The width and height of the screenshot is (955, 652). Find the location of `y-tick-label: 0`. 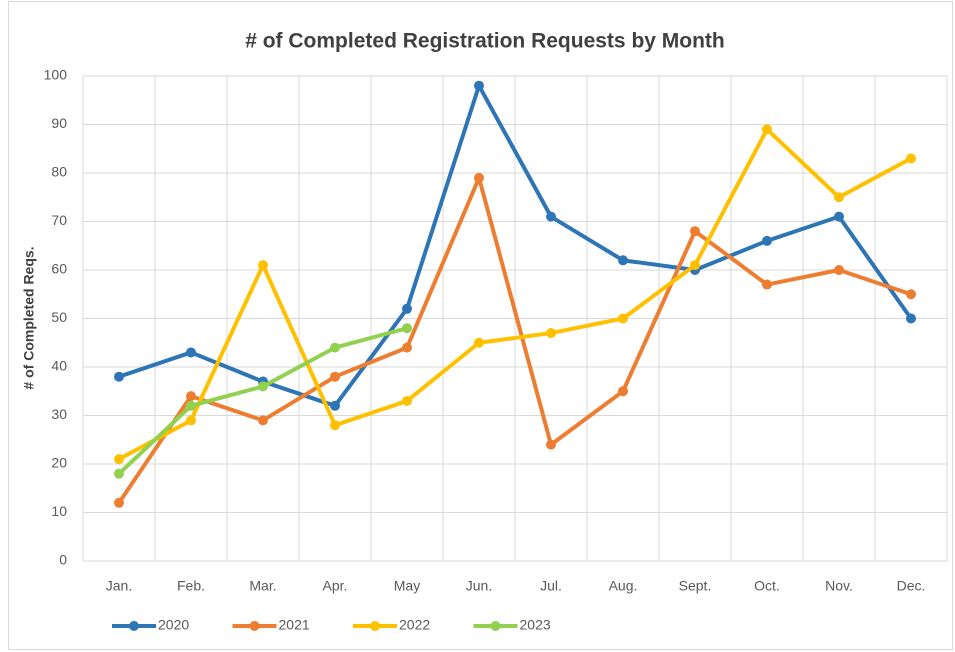

y-tick-label: 0 is located at coordinates (63, 560).